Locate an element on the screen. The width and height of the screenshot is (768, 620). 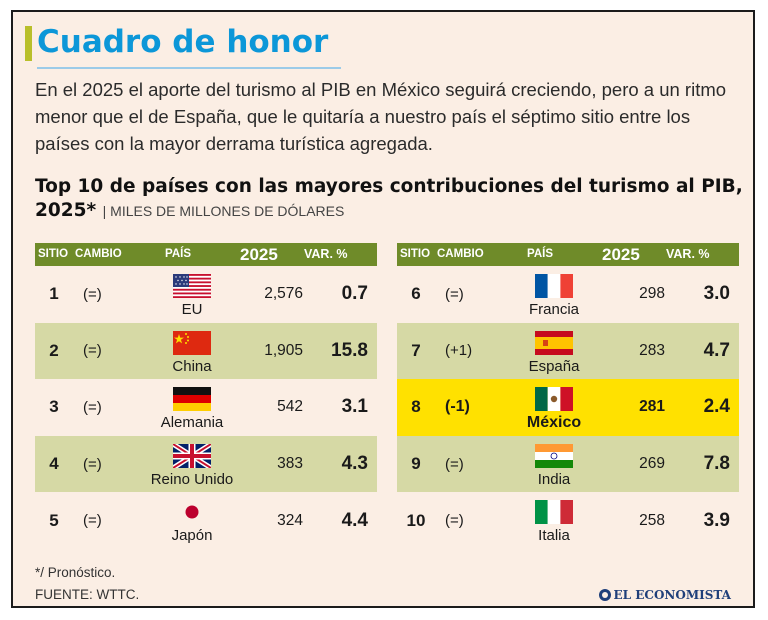
brand-logo: EL ECONOMISTA is located at coordinates (664, 595).